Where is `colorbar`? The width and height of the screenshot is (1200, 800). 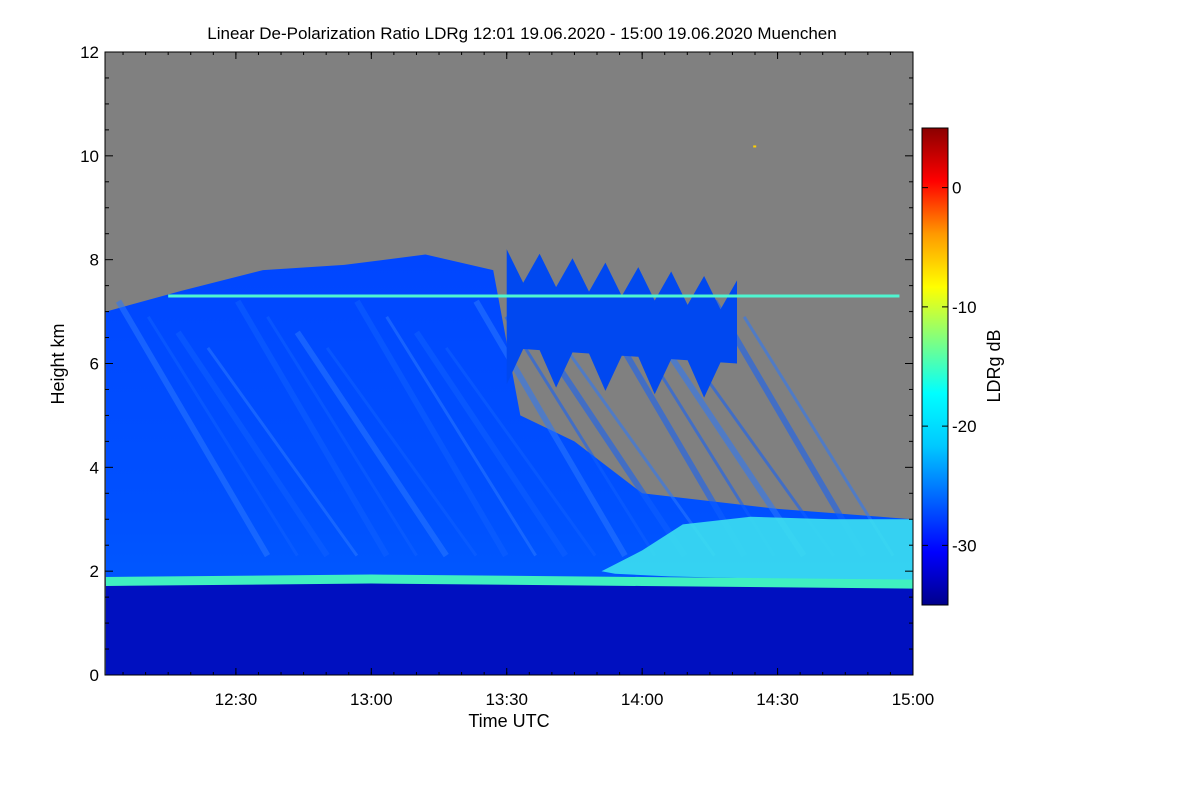 colorbar is located at coordinates (935, 366).